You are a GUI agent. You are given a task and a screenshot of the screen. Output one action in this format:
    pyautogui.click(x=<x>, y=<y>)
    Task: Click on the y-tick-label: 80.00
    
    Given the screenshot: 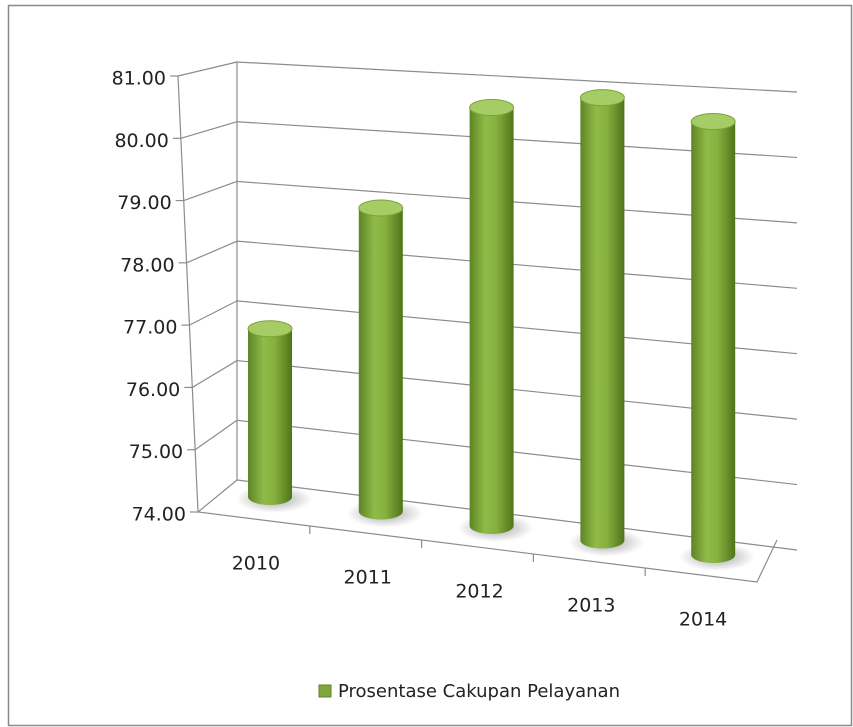 What is the action you would take?
    pyautogui.click(x=141, y=141)
    